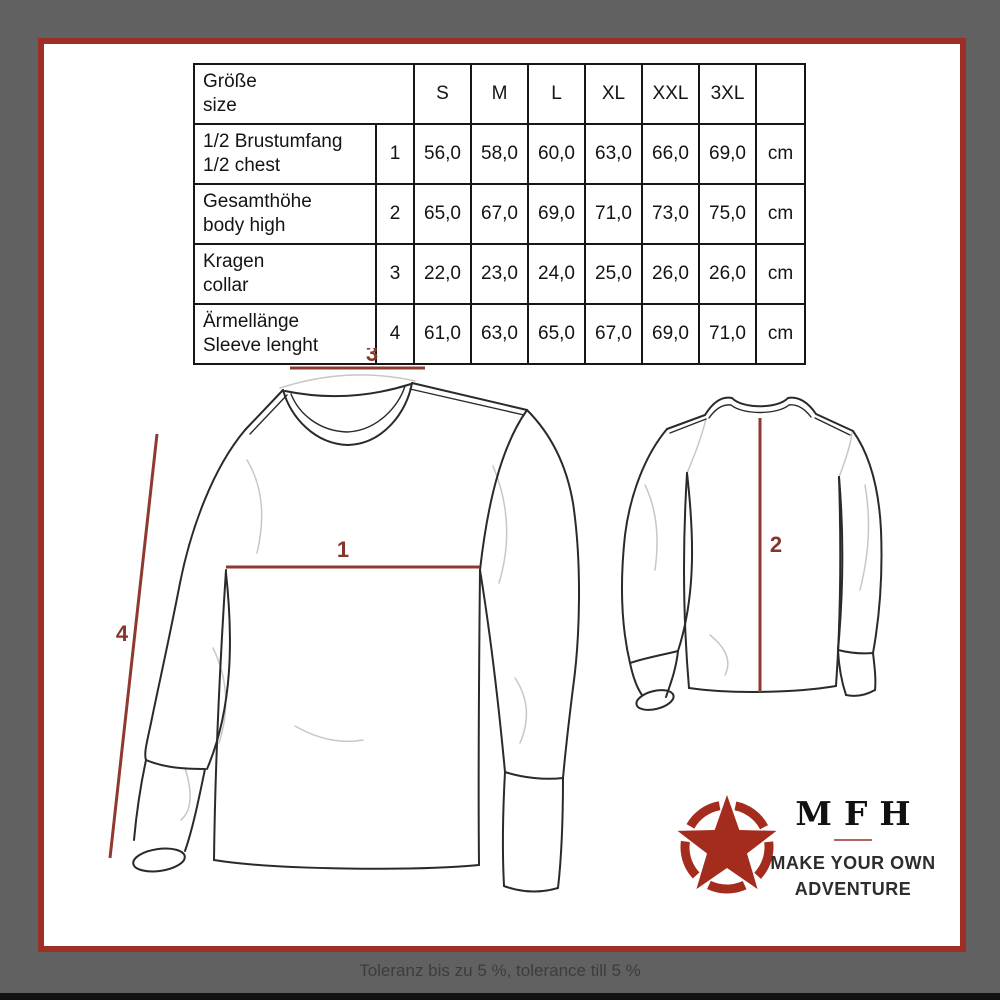  What do you see at coordinates (500, 970) in the screenshot?
I see `tolerance-note: Toleranz bis zu 5 %, tolerance till 5 %` at bounding box center [500, 970].